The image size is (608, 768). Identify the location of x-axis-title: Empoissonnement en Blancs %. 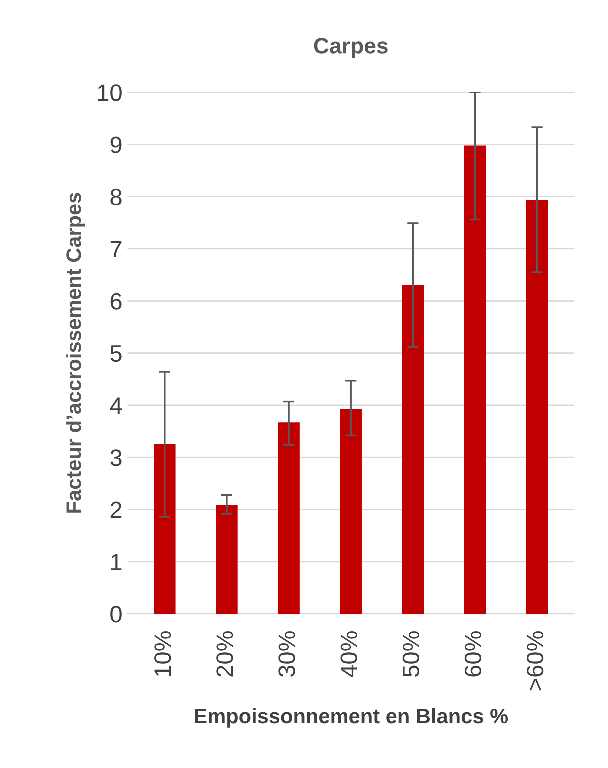
(351, 718).